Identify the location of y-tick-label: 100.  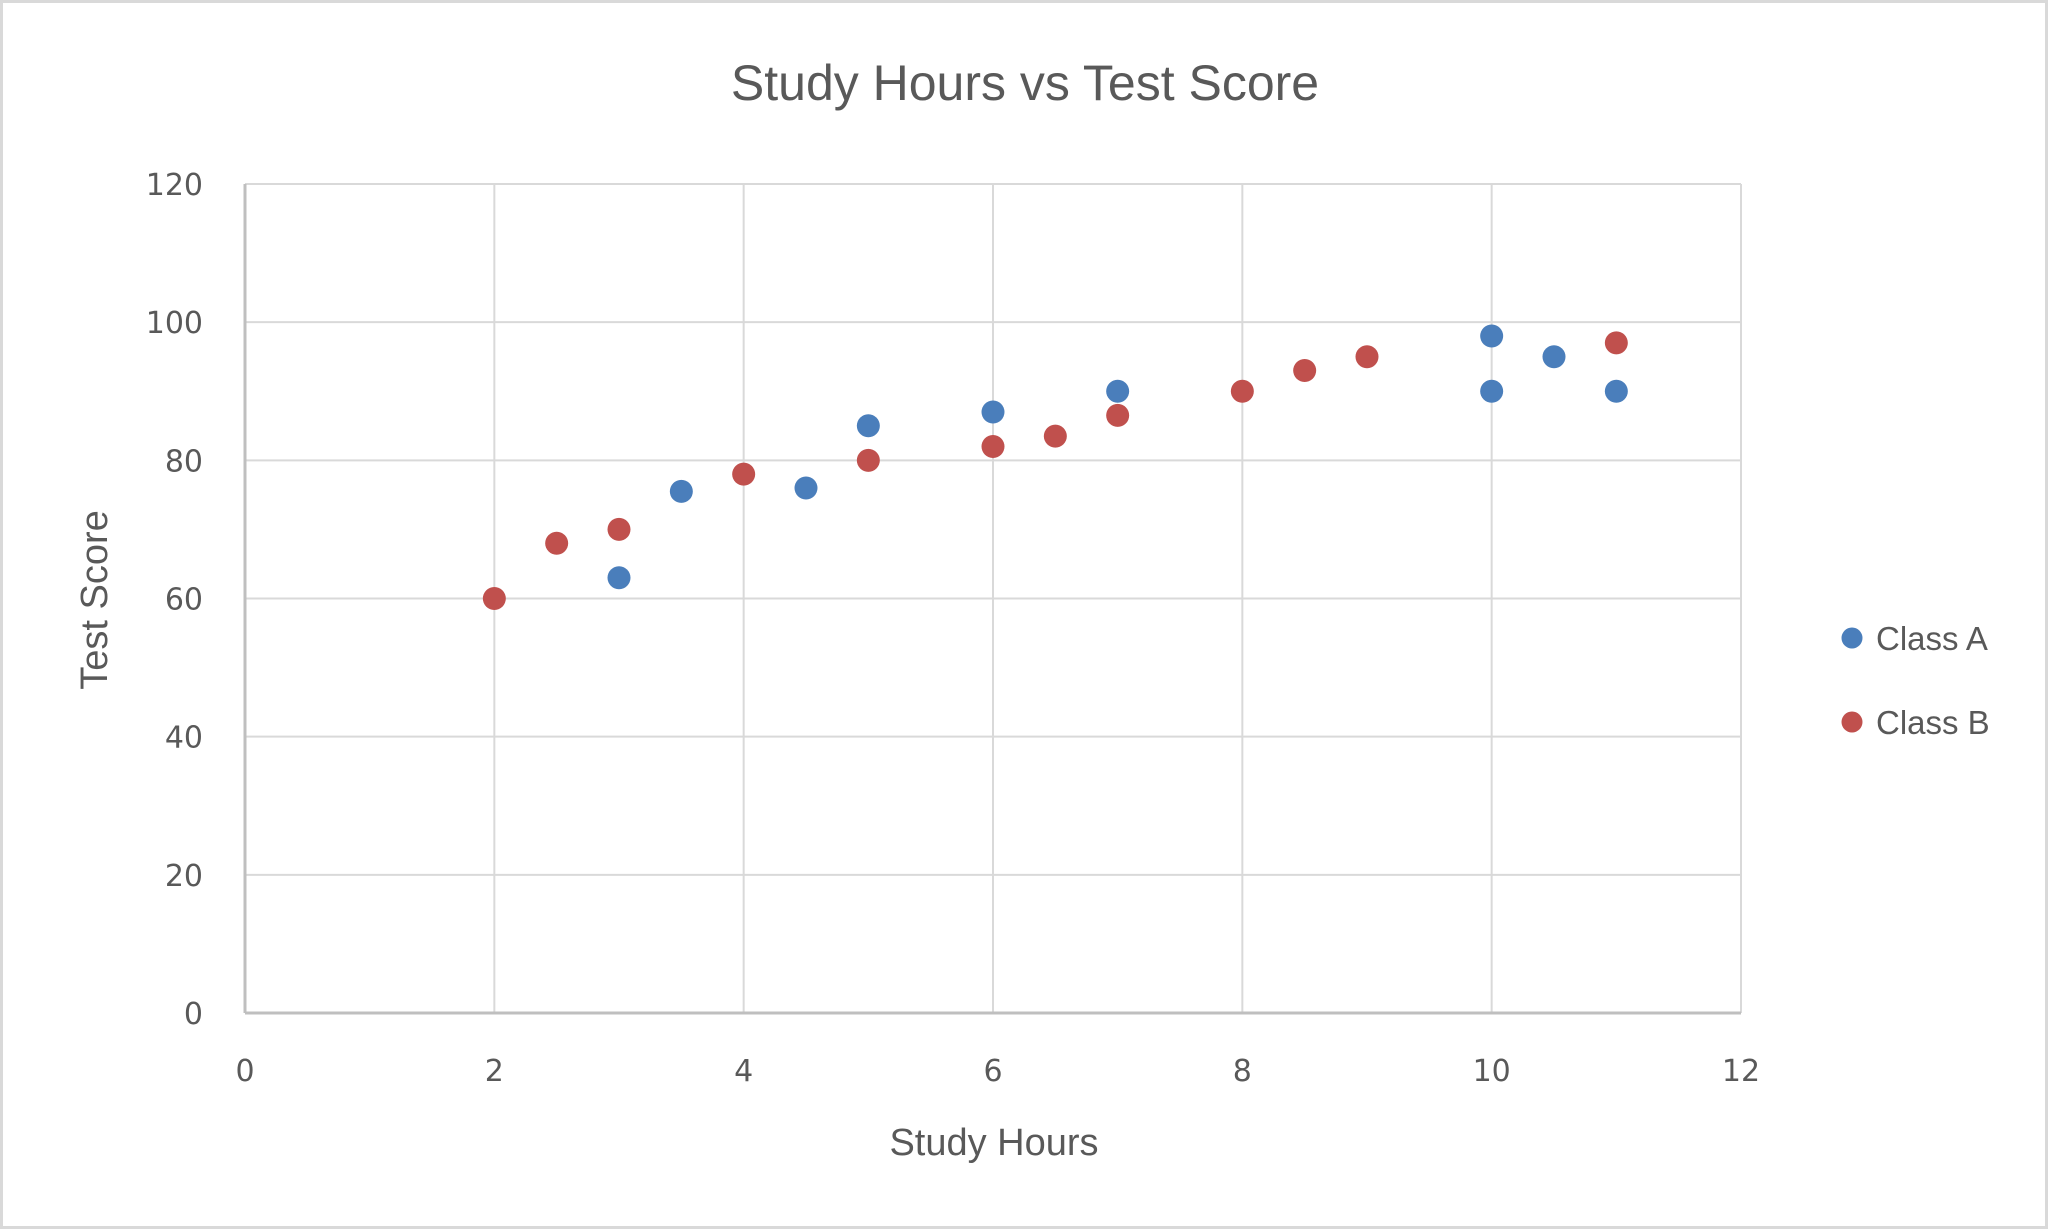
(174, 323).